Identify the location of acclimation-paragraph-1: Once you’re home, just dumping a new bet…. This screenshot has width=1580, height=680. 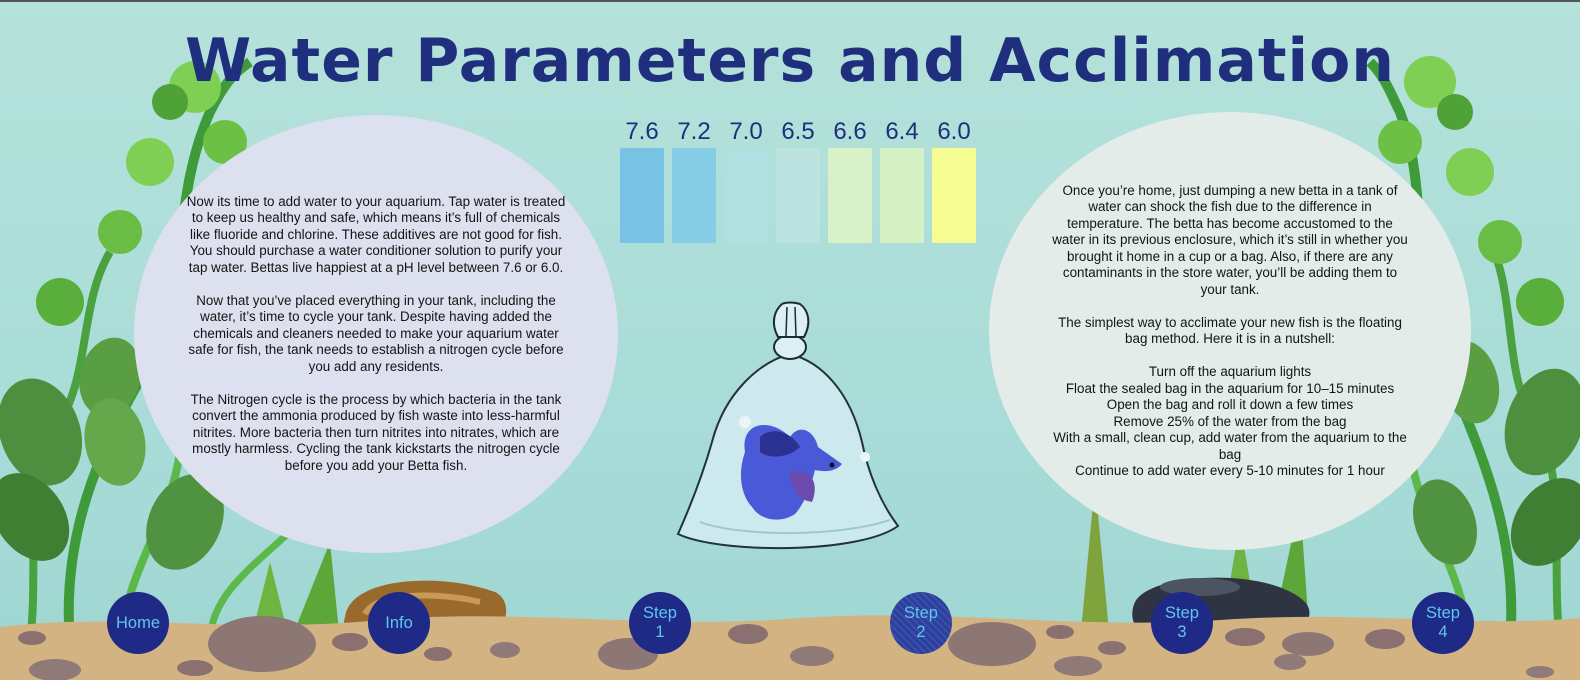
(1230, 239).